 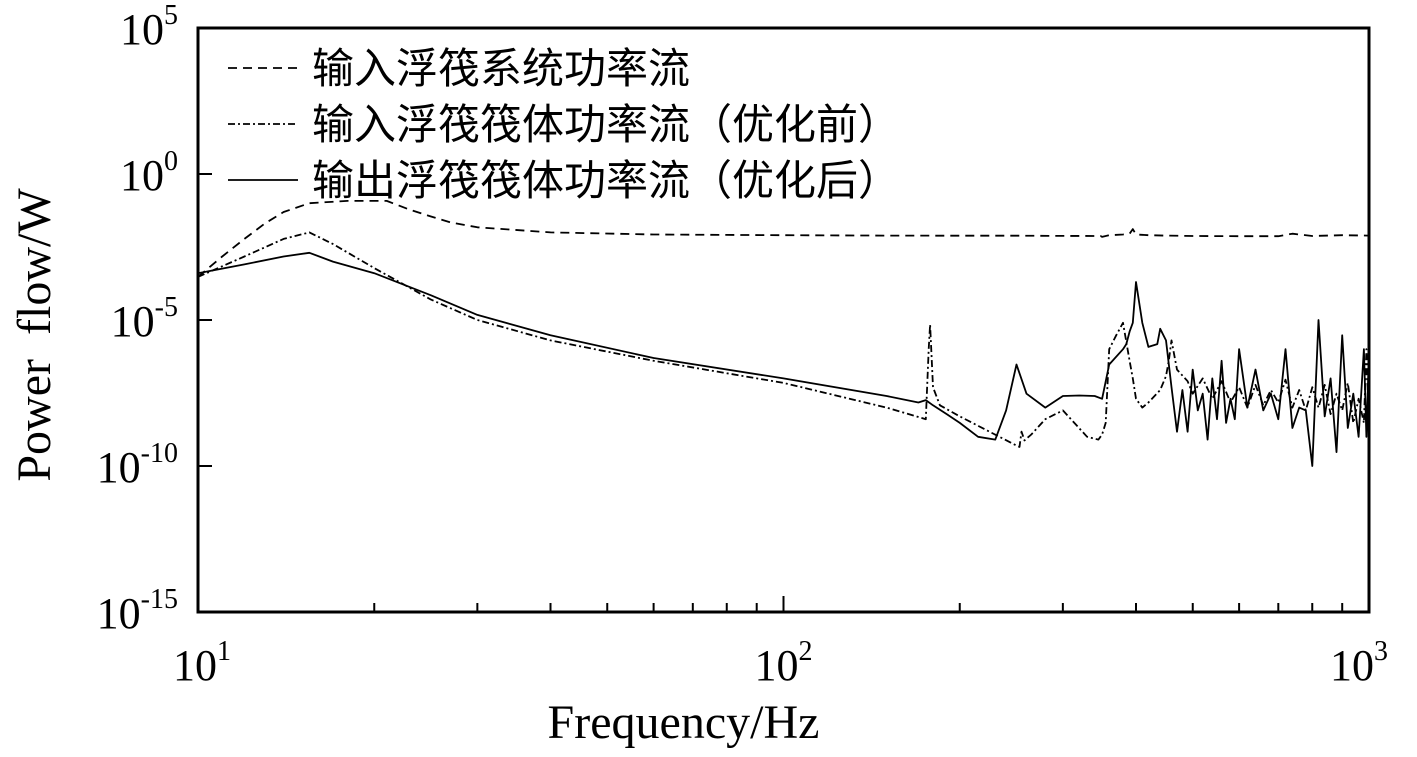 What do you see at coordinates (144, 319) in the screenshot?
I see `y-tick-label: 10⁻⁵` at bounding box center [144, 319].